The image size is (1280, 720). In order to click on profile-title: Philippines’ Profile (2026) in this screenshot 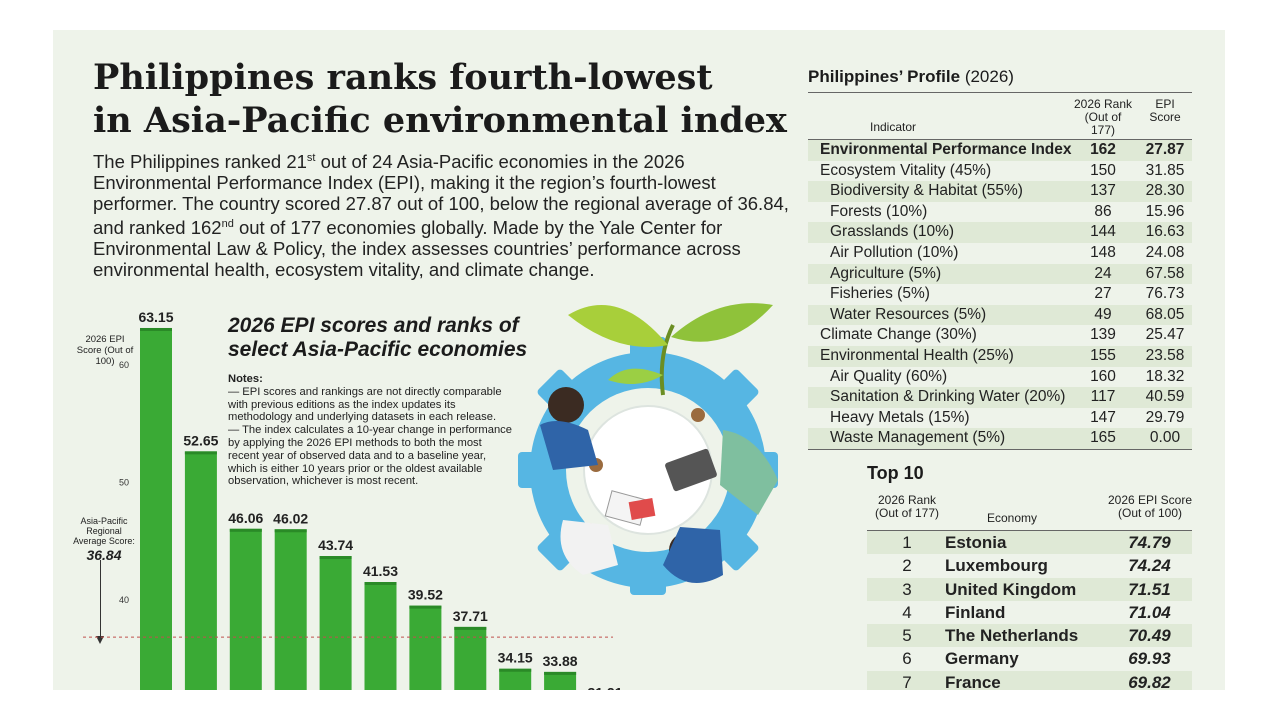, I will do `click(911, 77)`.